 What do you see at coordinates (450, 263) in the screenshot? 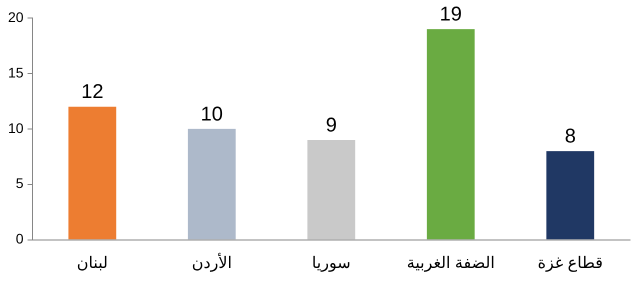
I see `x-tick-label: الضفة الغربية` at bounding box center [450, 263].